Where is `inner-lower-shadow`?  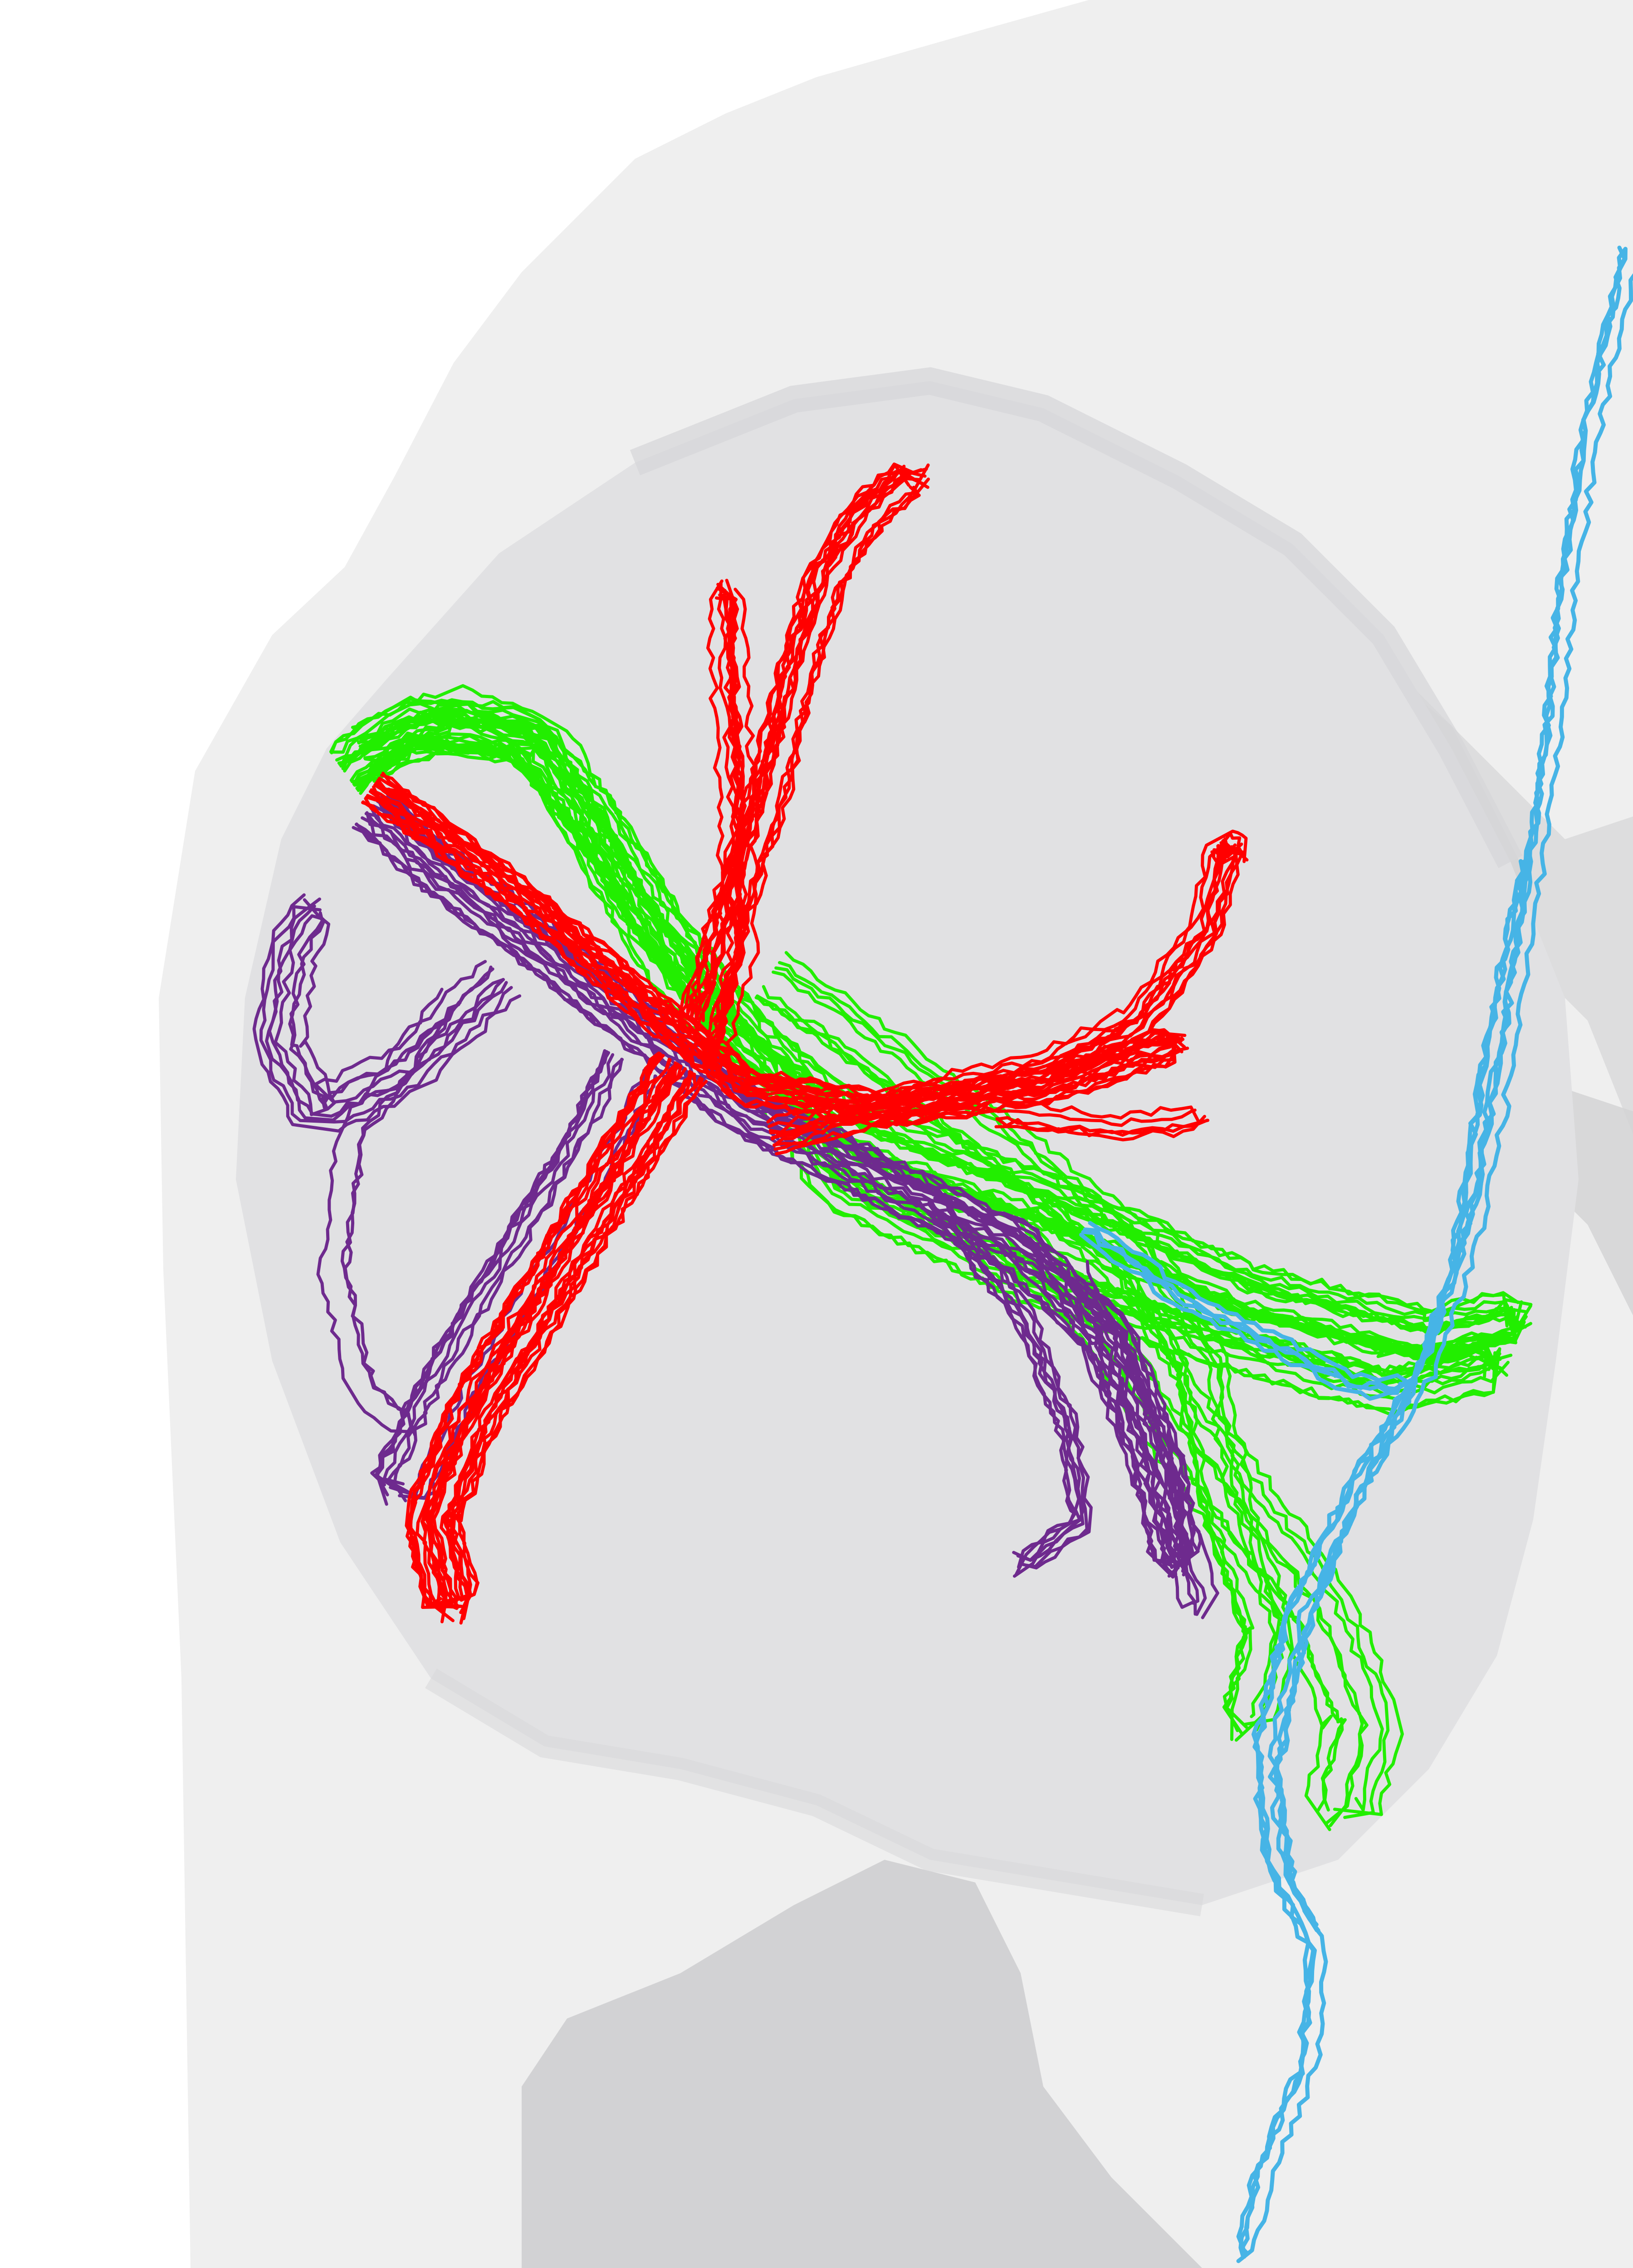 inner-lower-shadow is located at coordinates (814, 1792).